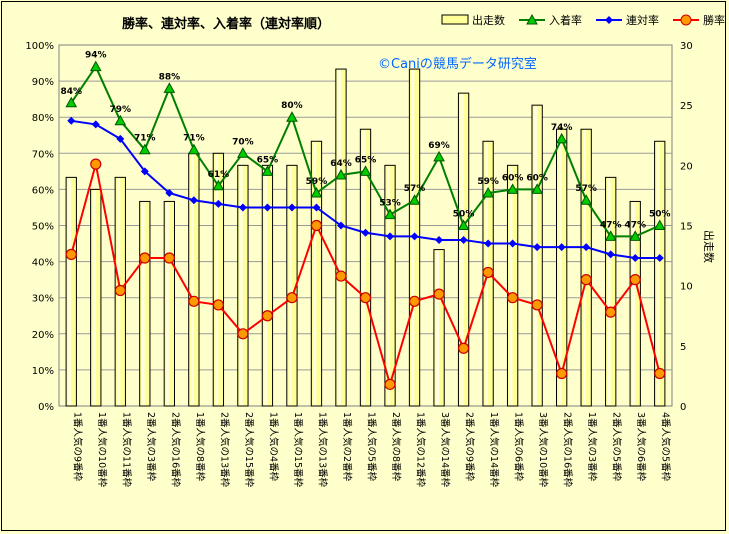  I want to click on data-label: 84%, so click(71, 92).